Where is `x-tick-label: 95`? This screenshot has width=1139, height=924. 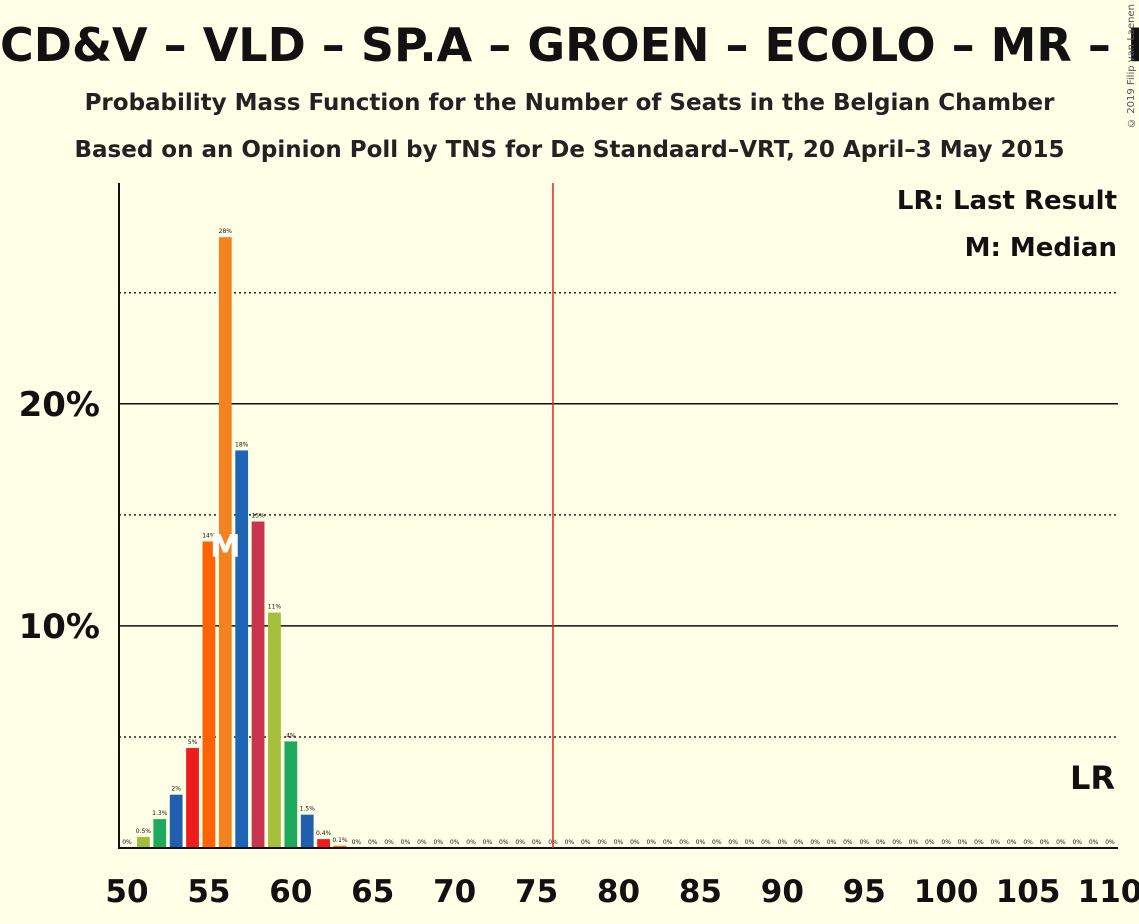
x-tick-label: 95 is located at coordinates (864, 892).